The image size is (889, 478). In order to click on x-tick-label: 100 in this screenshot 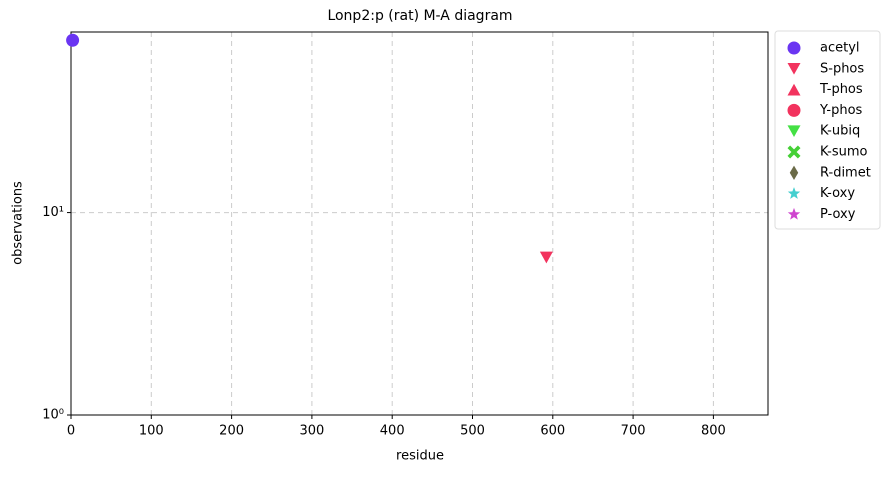, I will do `click(151, 431)`.